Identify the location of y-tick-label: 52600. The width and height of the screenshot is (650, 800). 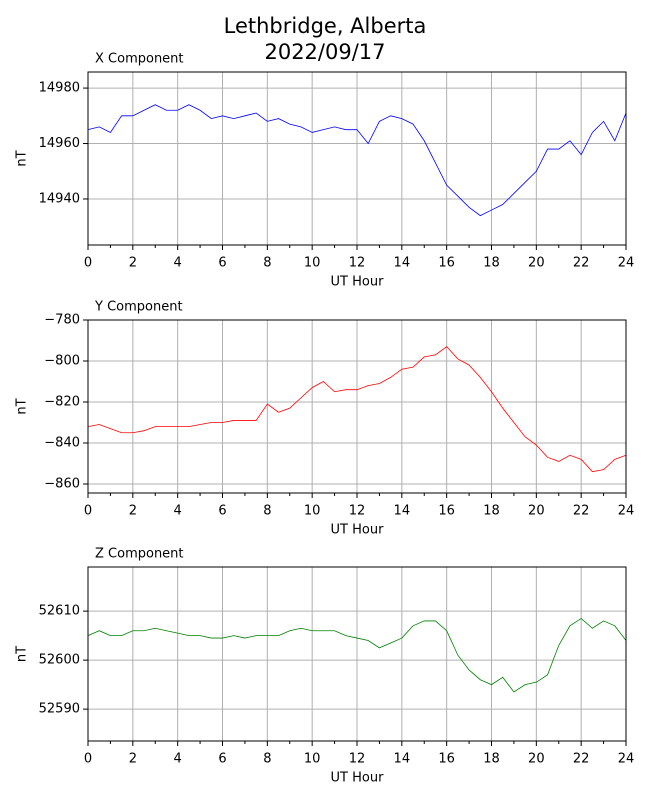
(59, 660).